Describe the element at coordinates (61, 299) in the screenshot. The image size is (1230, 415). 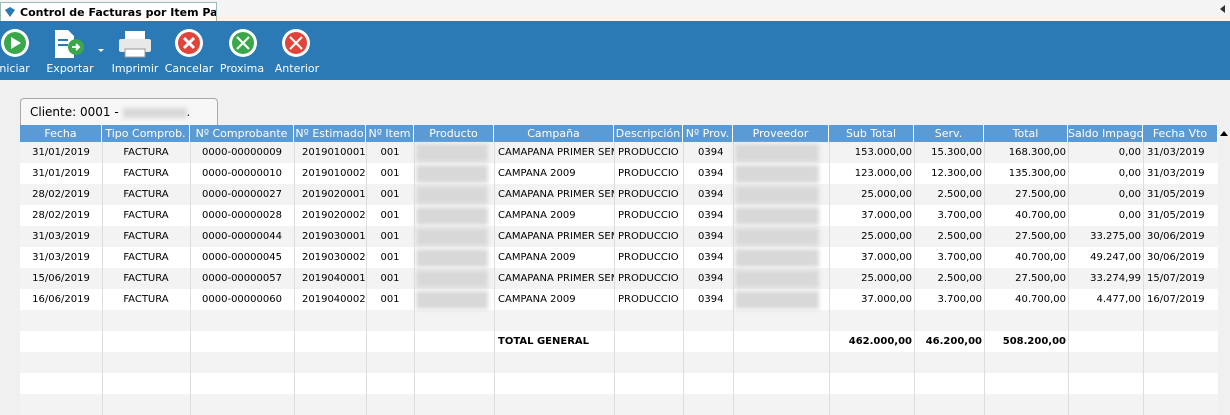
I see `cell: 16/06/2019` at that location.